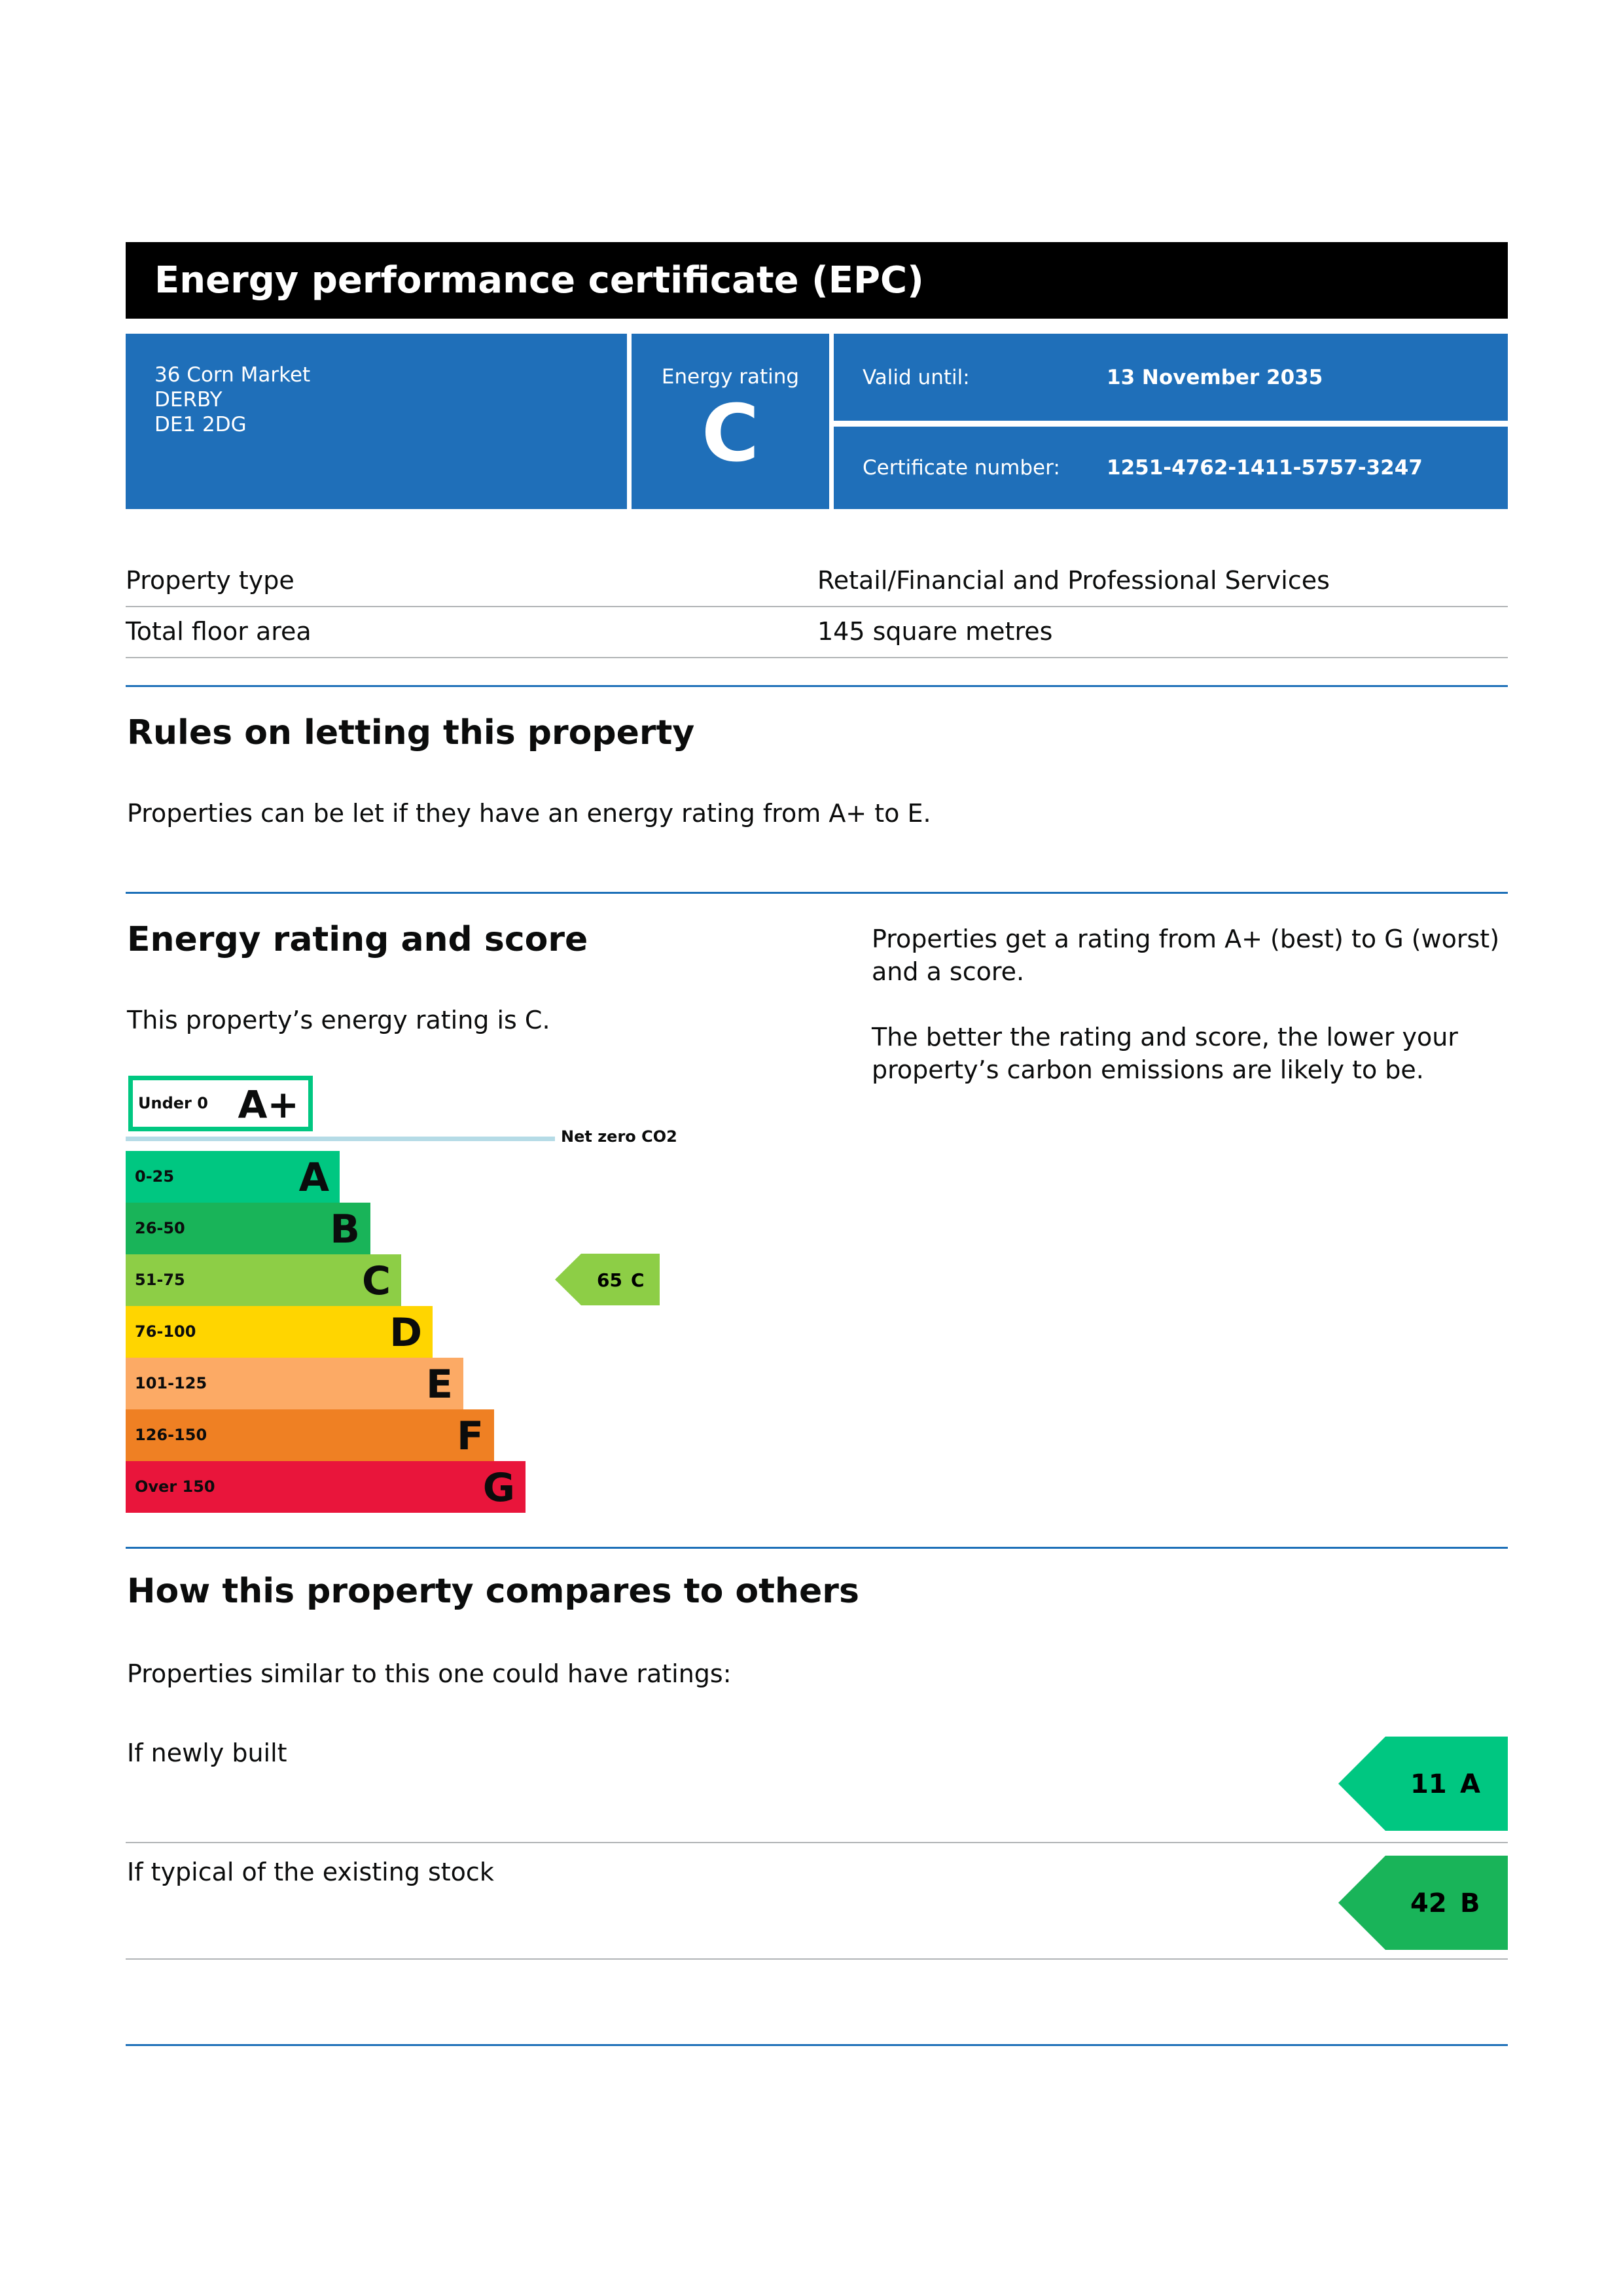 The image size is (1623, 2296). Describe the element at coordinates (1470, 1903) in the screenshot. I see `compare-letter: B` at that location.